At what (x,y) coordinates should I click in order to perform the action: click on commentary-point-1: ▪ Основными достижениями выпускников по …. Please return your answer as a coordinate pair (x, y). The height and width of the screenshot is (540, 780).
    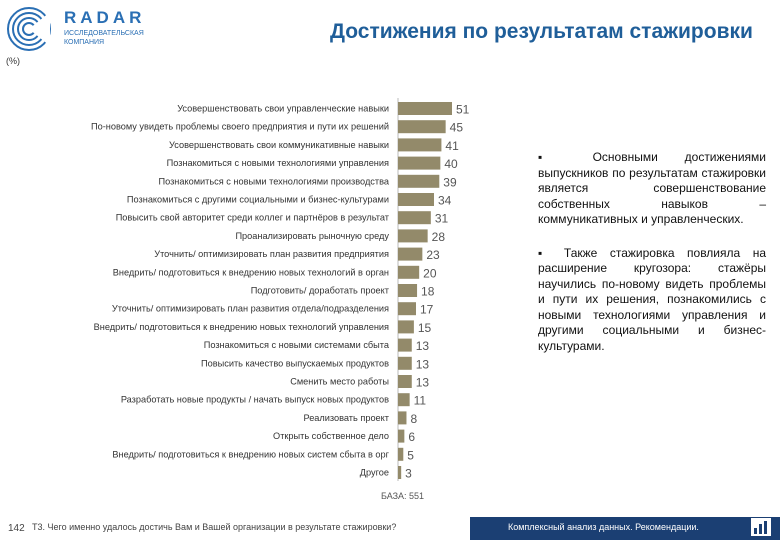
    Looking at the image, I should click on (652, 188).